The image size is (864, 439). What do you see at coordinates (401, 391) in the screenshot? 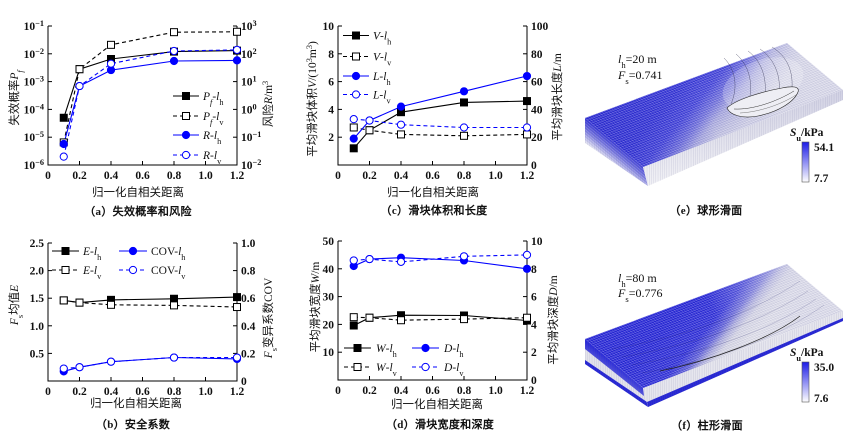
I see `x-tick-label: 0.4` at bounding box center [401, 391].